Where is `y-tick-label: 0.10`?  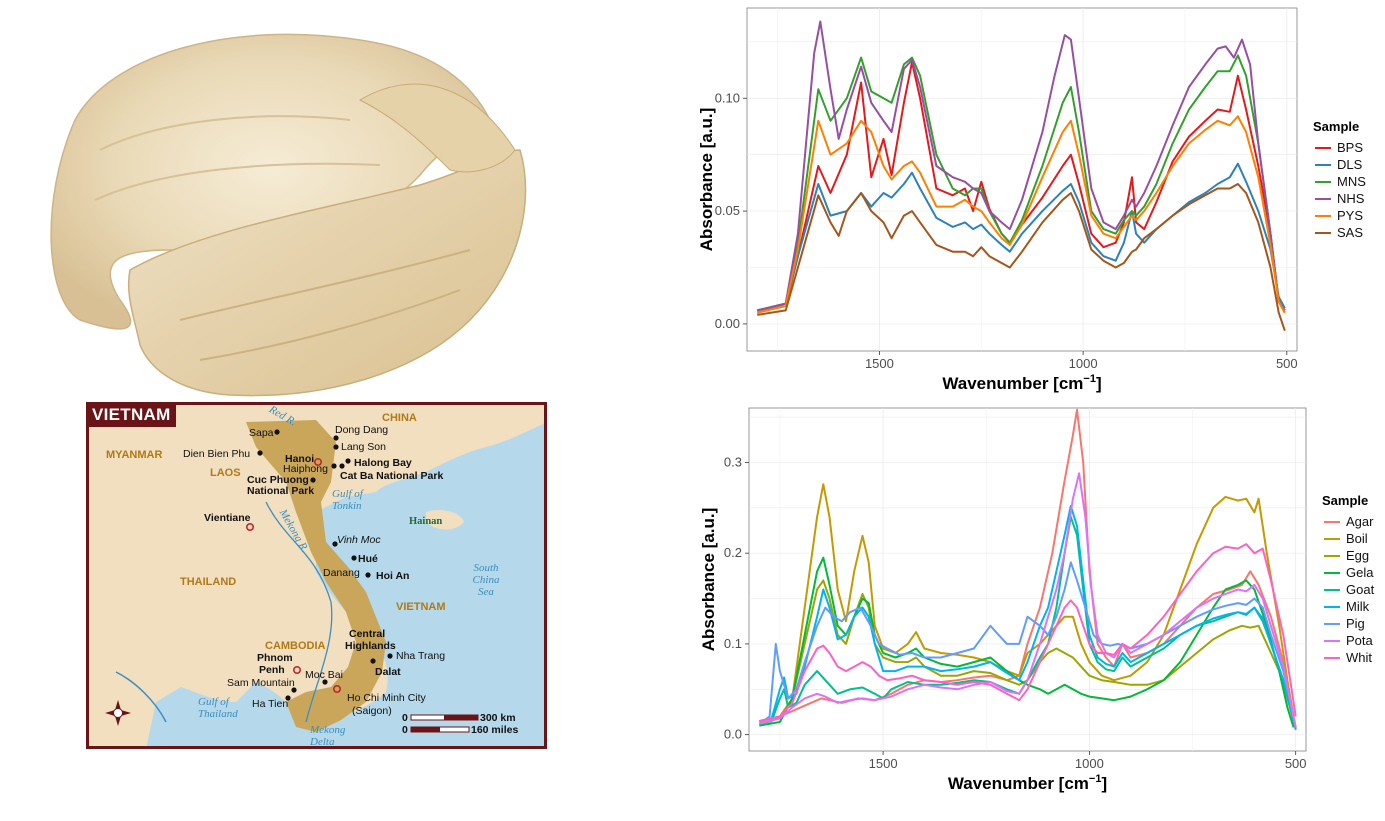 y-tick-label: 0.10 is located at coordinates (727, 97).